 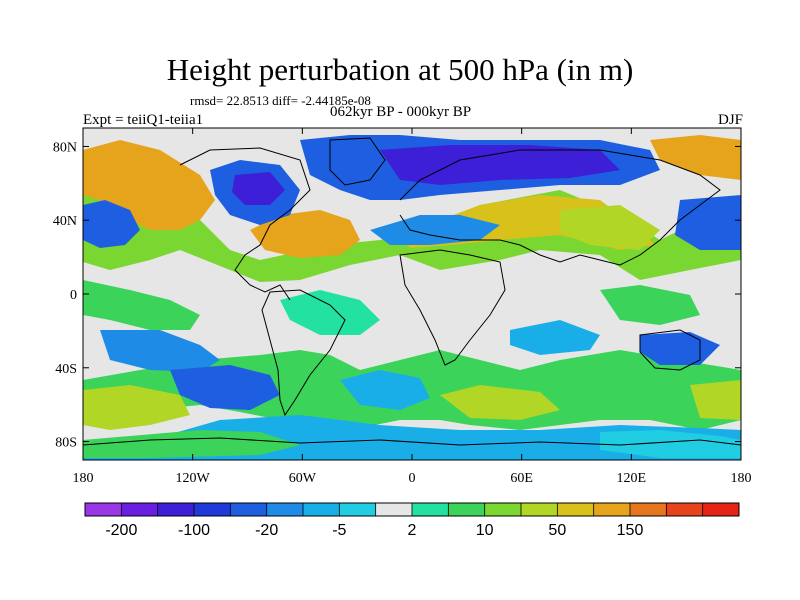 I want to click on season-label: DJF, so click(x=730, y=120).